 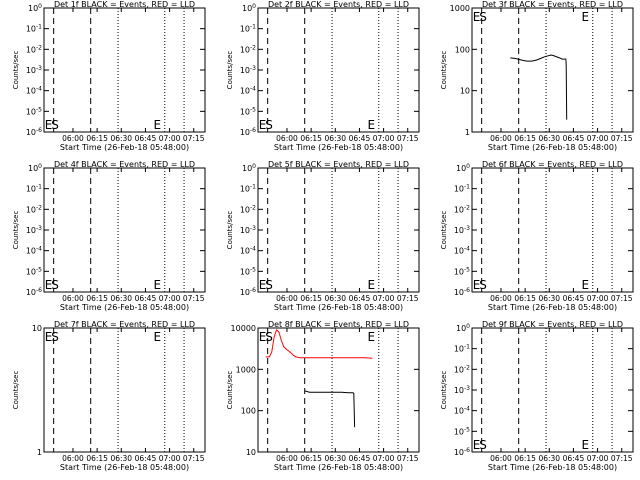 I want to click on panel-title: Det 9f BLACK = Events, RED = LLD, so click(x=552, y=324).